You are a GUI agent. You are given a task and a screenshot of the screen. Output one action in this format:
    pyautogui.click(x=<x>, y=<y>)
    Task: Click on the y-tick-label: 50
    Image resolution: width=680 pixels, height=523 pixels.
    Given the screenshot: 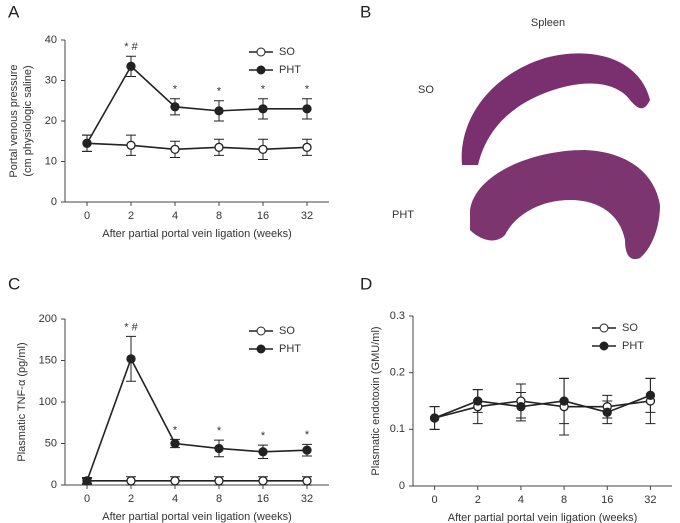 What is the action you would take?
    pyautogui.click(x=51, y=443)
    